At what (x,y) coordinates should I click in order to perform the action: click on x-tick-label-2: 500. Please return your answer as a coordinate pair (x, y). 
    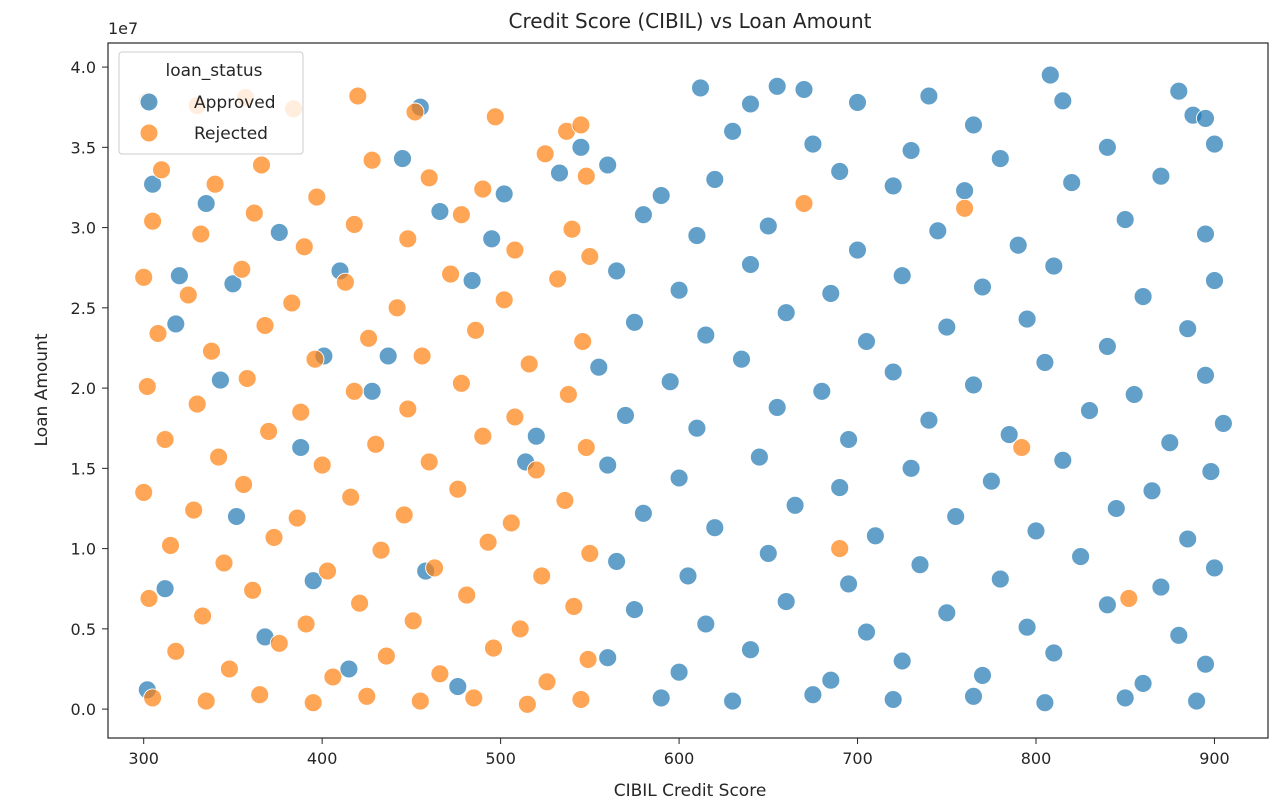
    Looking at the image, I should click on (500, 758).